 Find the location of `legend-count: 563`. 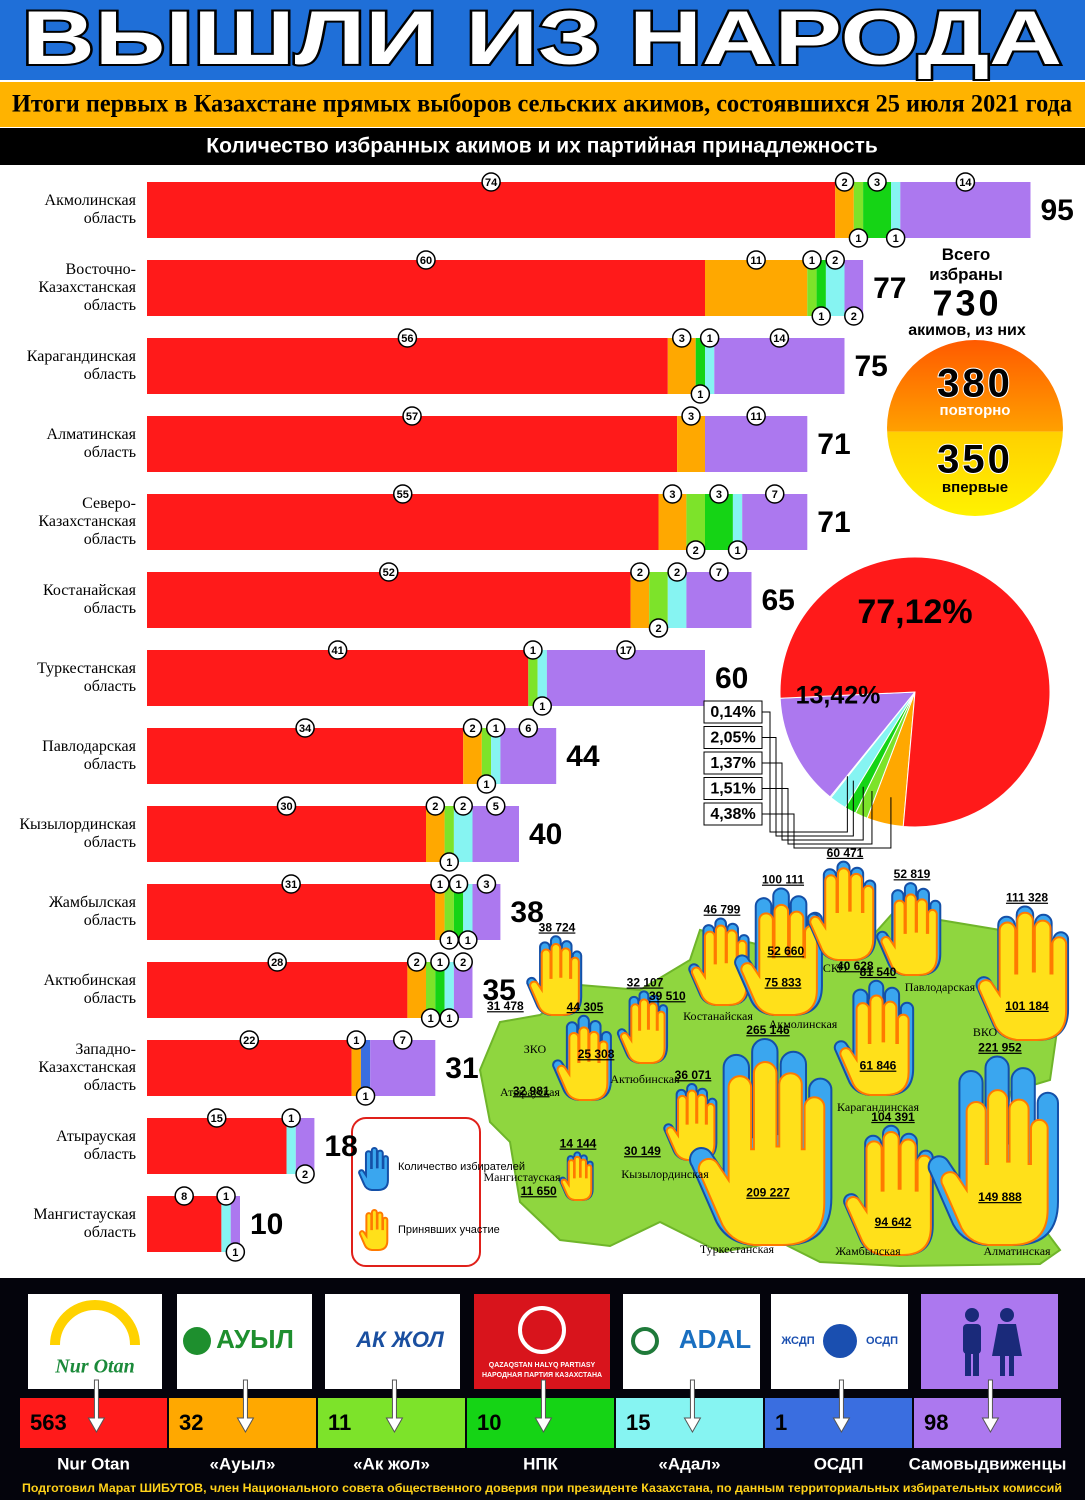

legend-count: 563 is located at coordinates (48, 1422).